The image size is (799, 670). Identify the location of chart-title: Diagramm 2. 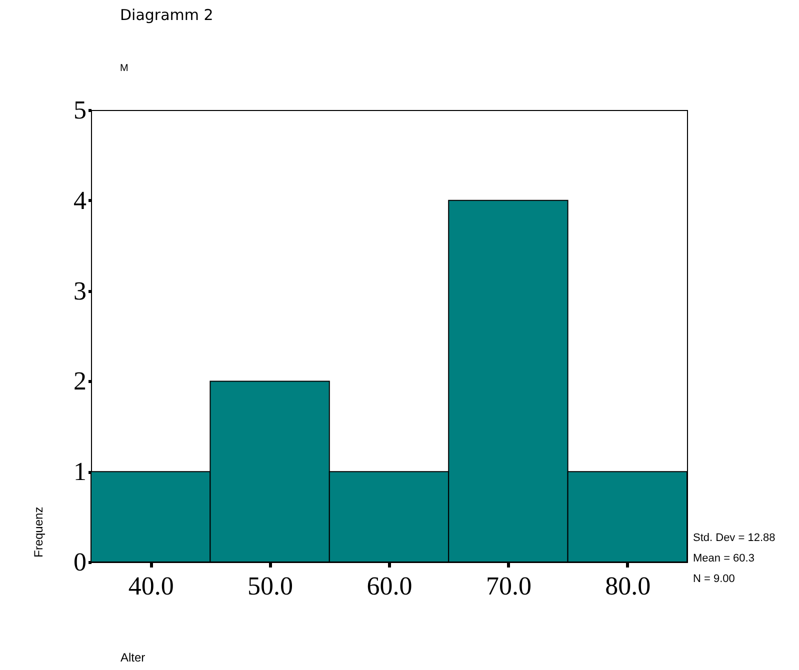
(167, 15).